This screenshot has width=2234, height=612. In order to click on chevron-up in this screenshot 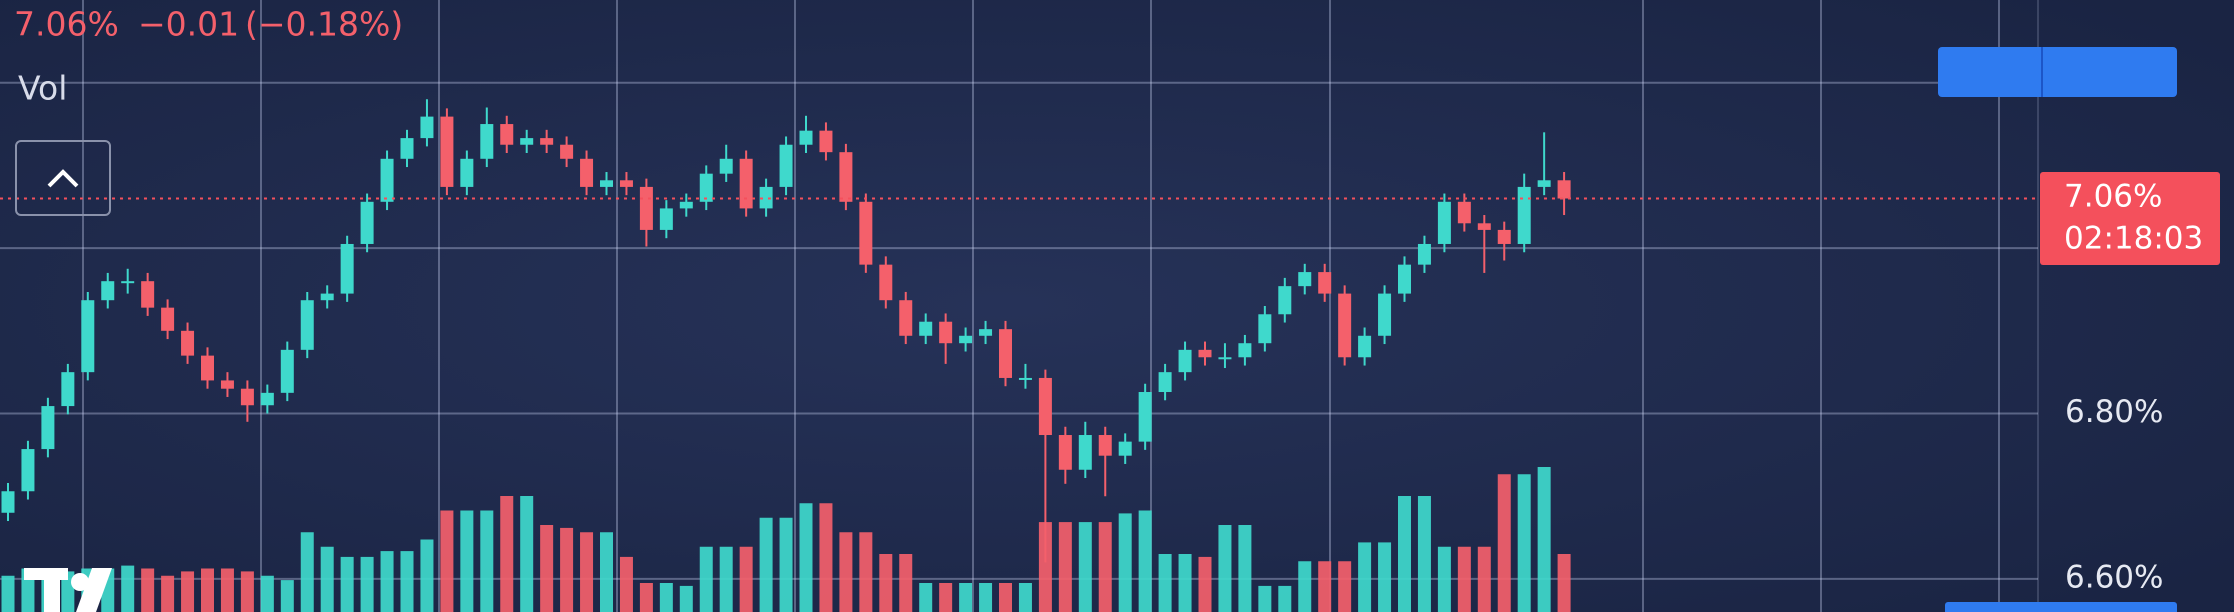, I will do `click(63, 178)`.